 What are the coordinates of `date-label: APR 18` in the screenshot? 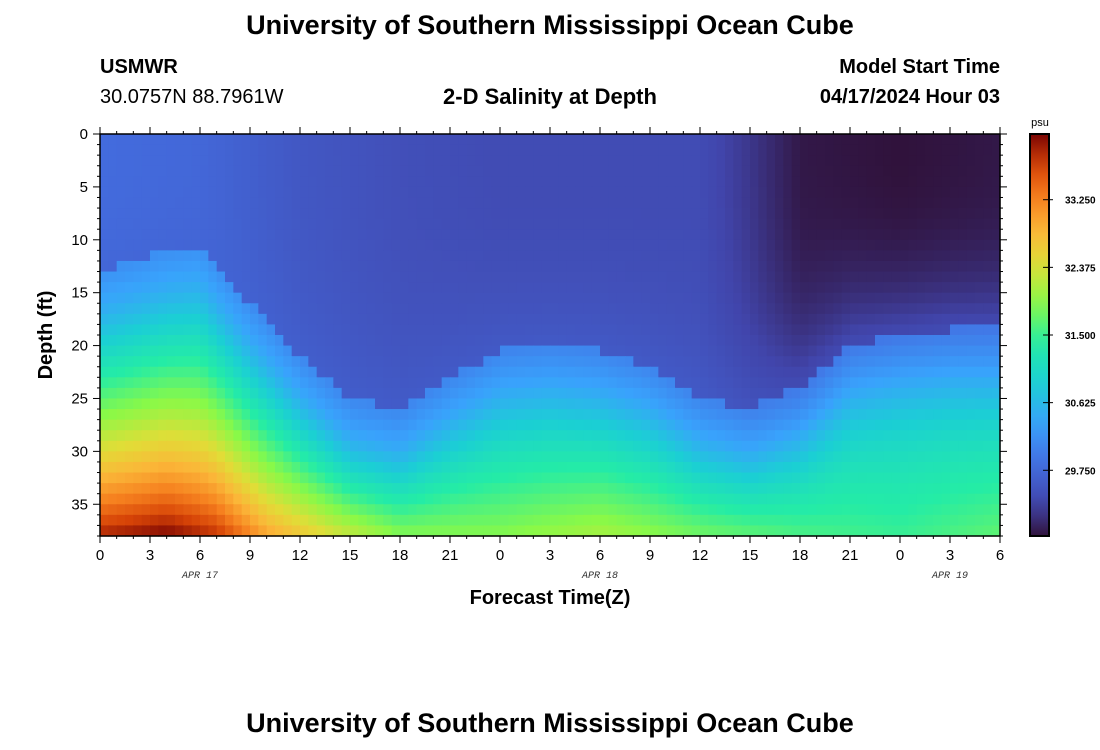 It's located at (599, 576).